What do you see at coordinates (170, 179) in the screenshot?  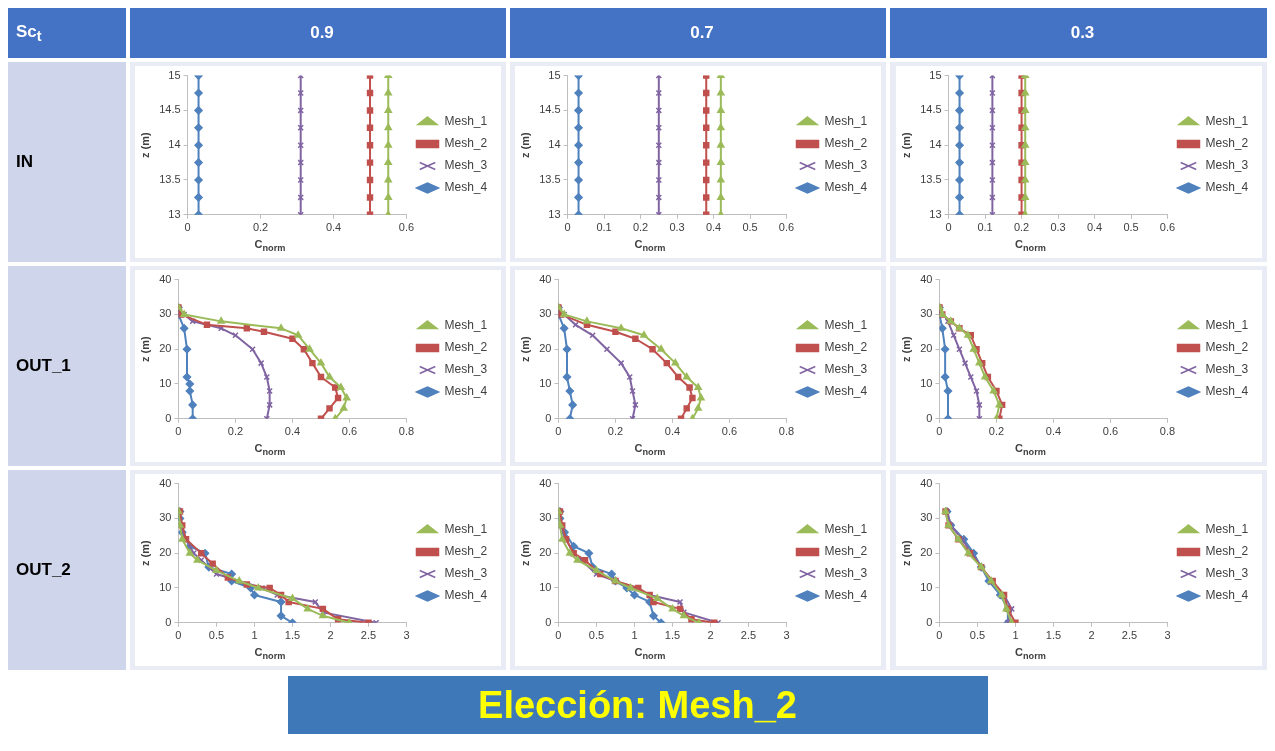 I see `y-tick-label: 13.5` at bounding box center [170, 179].